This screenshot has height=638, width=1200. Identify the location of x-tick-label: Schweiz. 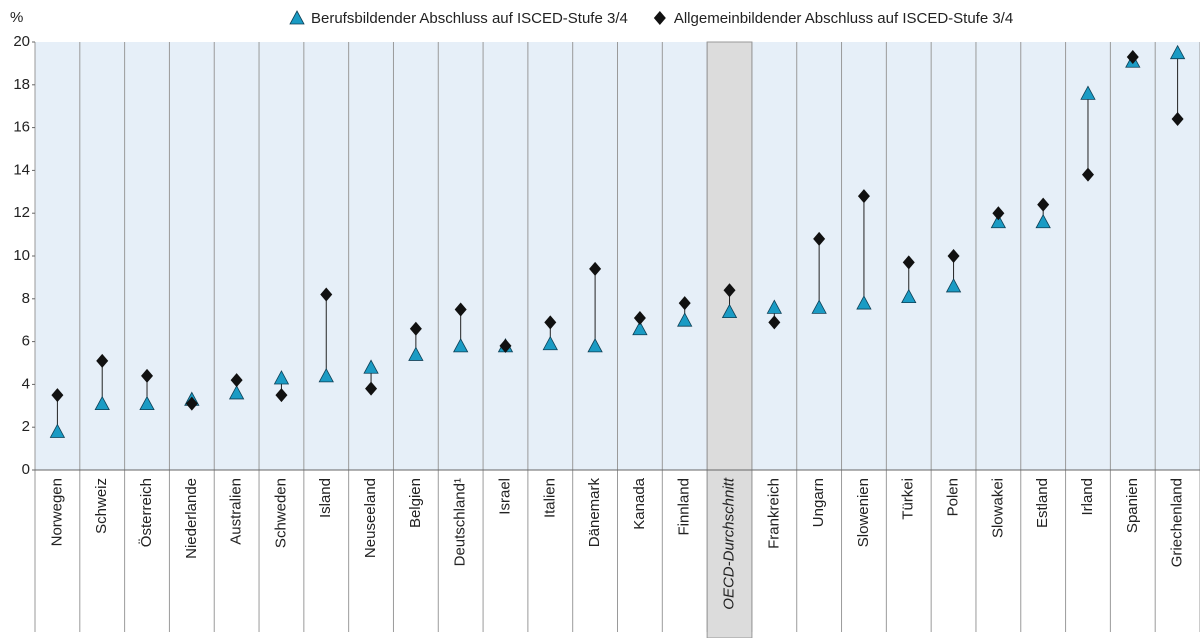
(101, 506).